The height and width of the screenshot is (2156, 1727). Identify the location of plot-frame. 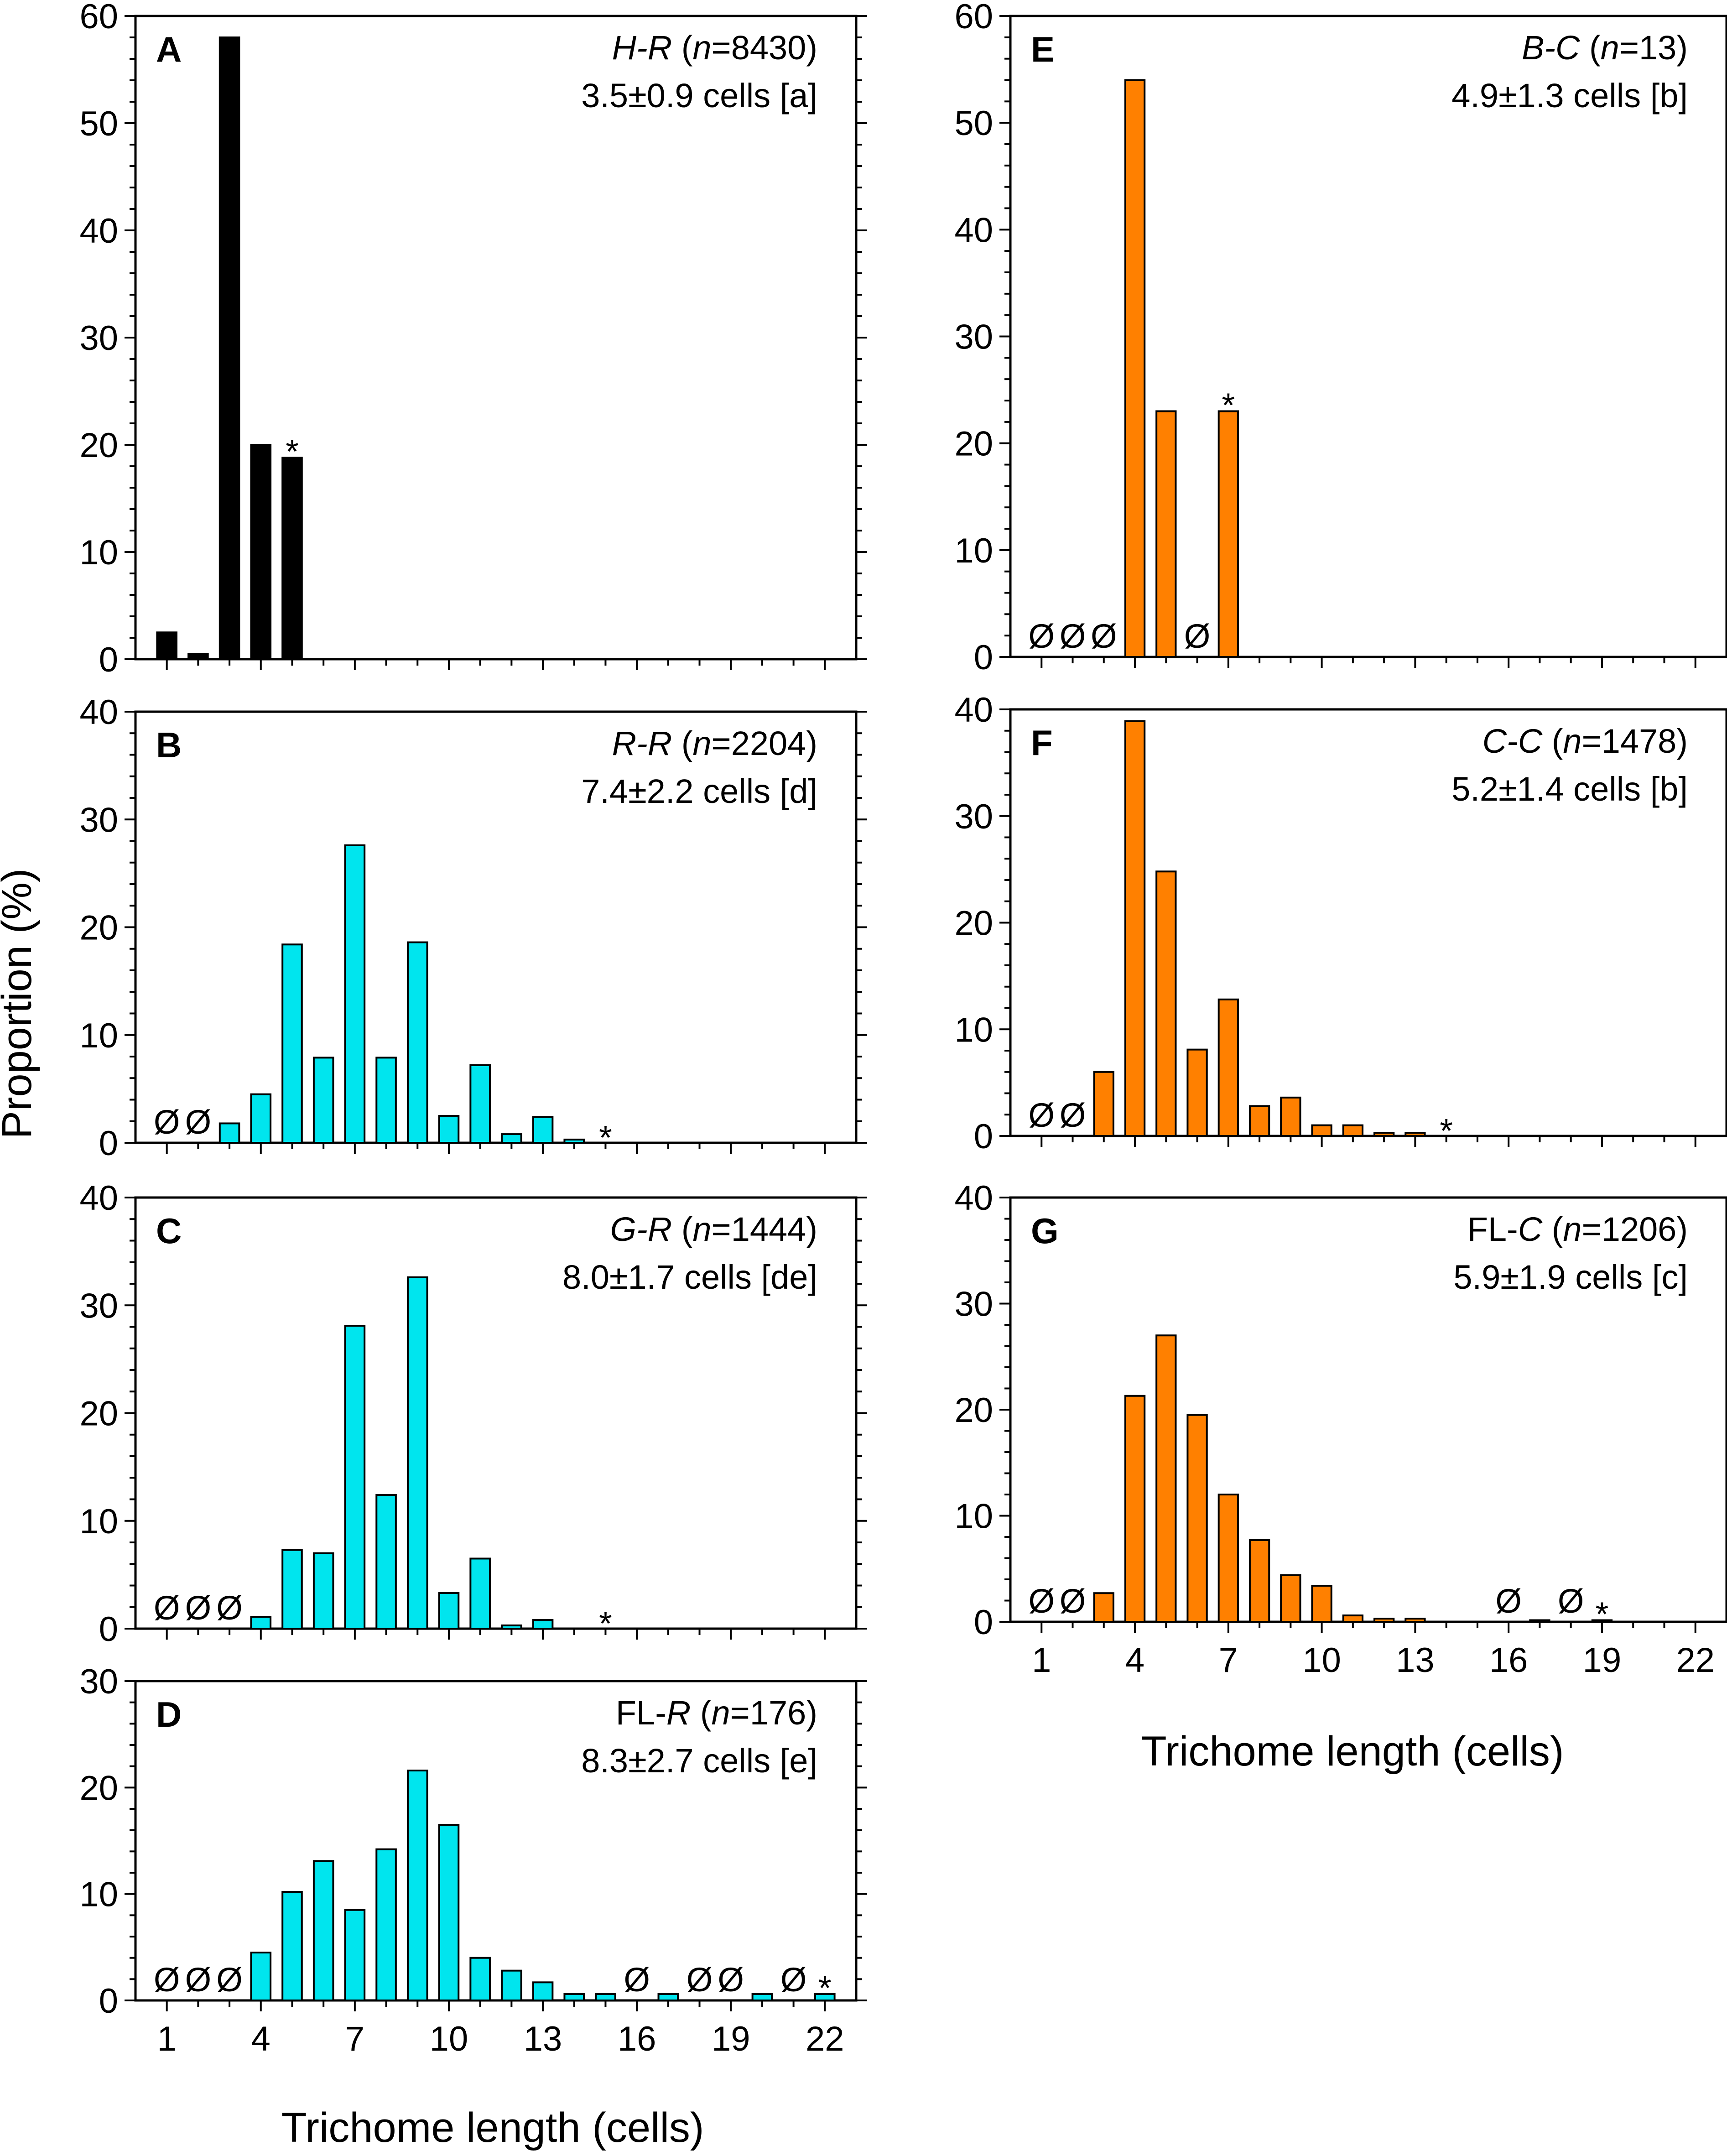
(496, 1841).